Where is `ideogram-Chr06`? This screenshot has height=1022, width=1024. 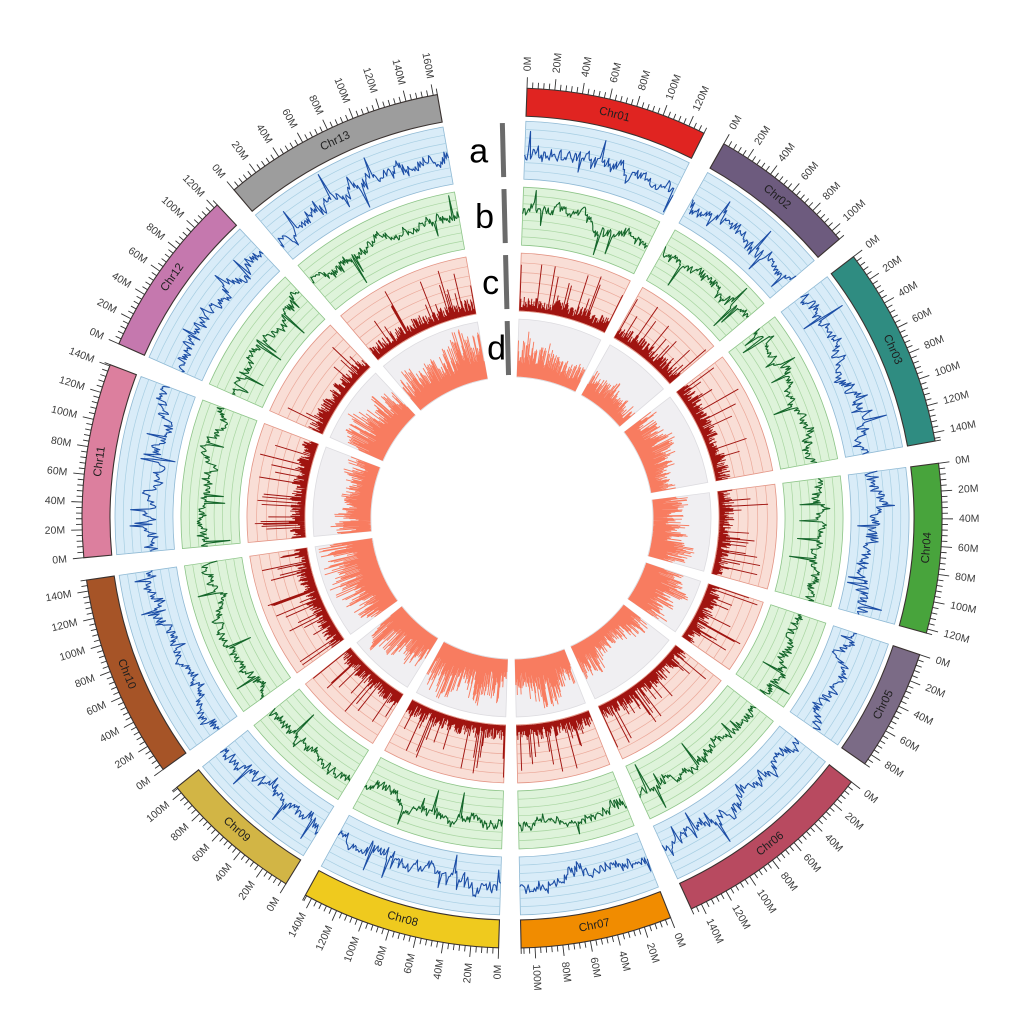
ideogram-Chr06 is located at coordinates (765, 837).